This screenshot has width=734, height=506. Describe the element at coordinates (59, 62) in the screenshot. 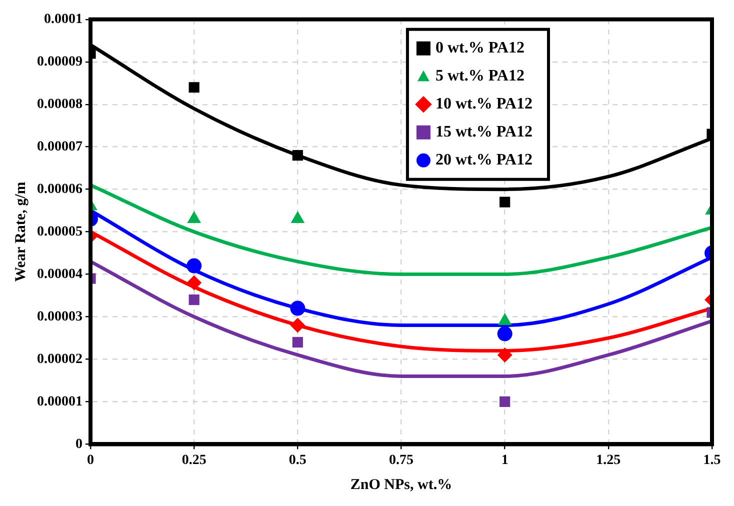

I see `y-tick-label: 0.00009` at that location.